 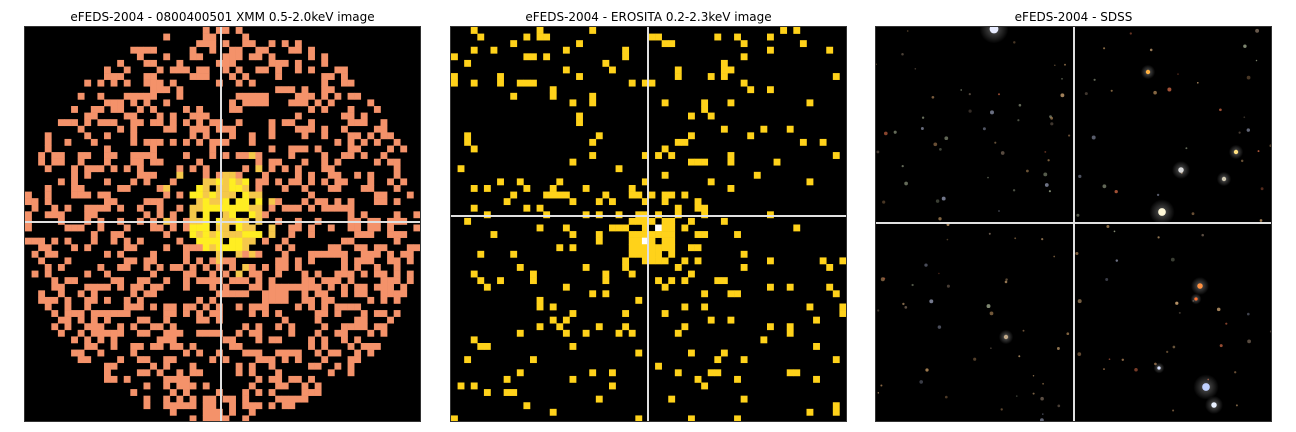 What do you see at coordinates (1073, 17) in the screenshot?
I see `sdss-panel-title: eFEDS-2004 - SDSS` at bounding box center [1073, 17].